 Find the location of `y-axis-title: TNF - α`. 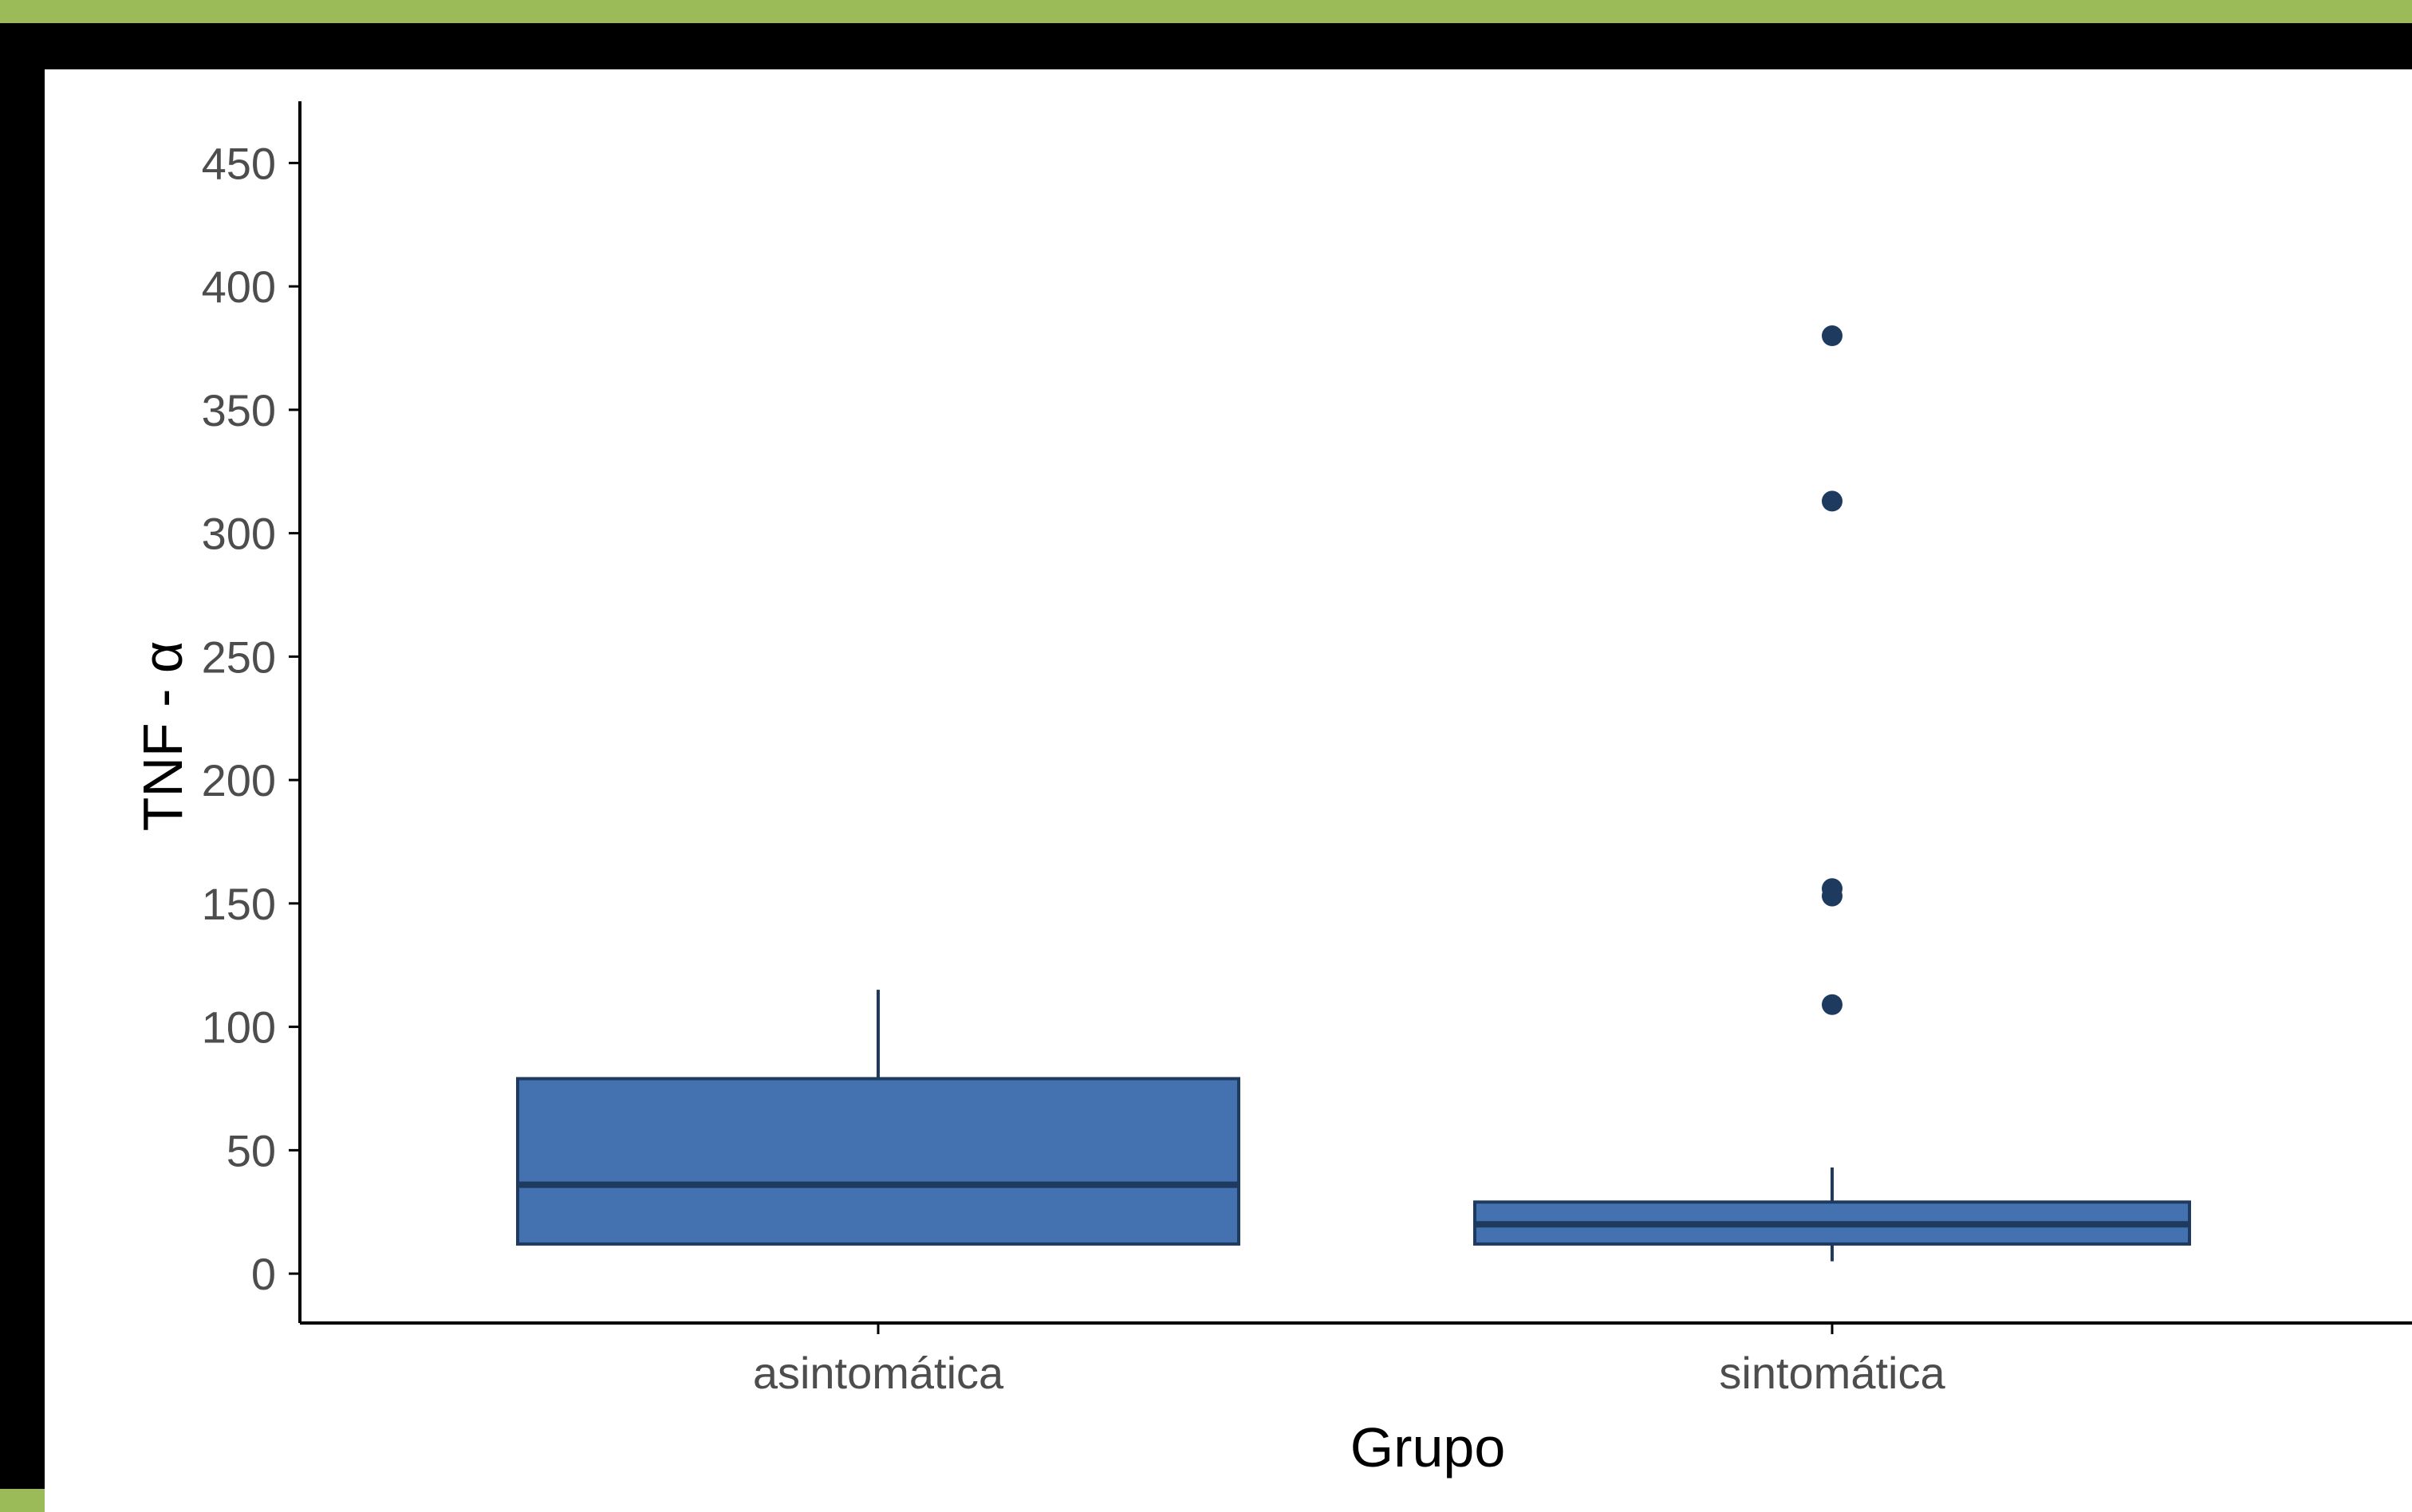

y-axis-title: TNF - α is located at coordinates (163, 736).